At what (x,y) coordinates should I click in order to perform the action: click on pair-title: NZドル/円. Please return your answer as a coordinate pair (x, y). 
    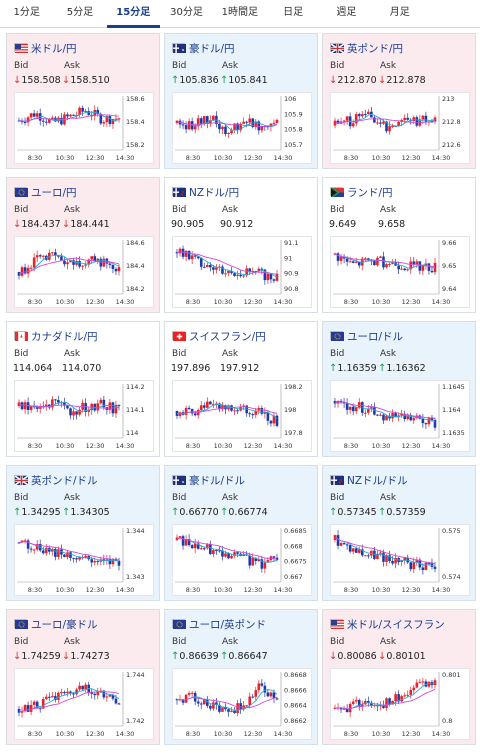
    Looking at the image, I should click on (214, 193).